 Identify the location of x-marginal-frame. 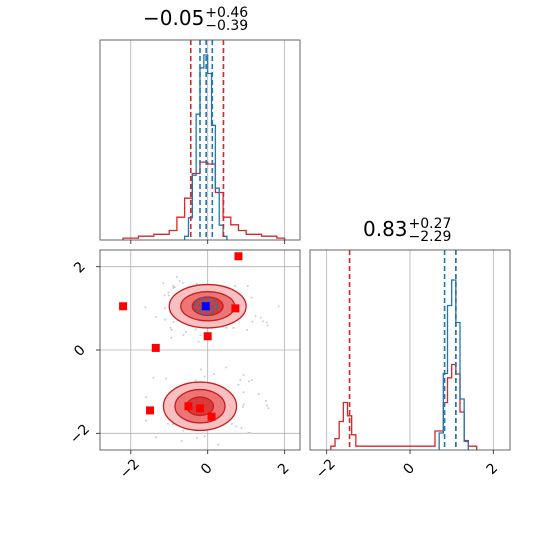
(200, 140).